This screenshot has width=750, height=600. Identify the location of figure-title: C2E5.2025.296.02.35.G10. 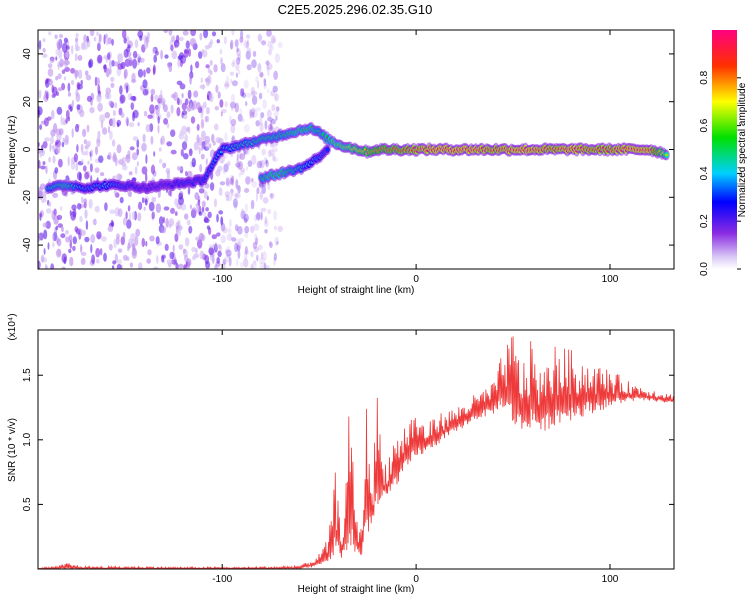
(355, 9).